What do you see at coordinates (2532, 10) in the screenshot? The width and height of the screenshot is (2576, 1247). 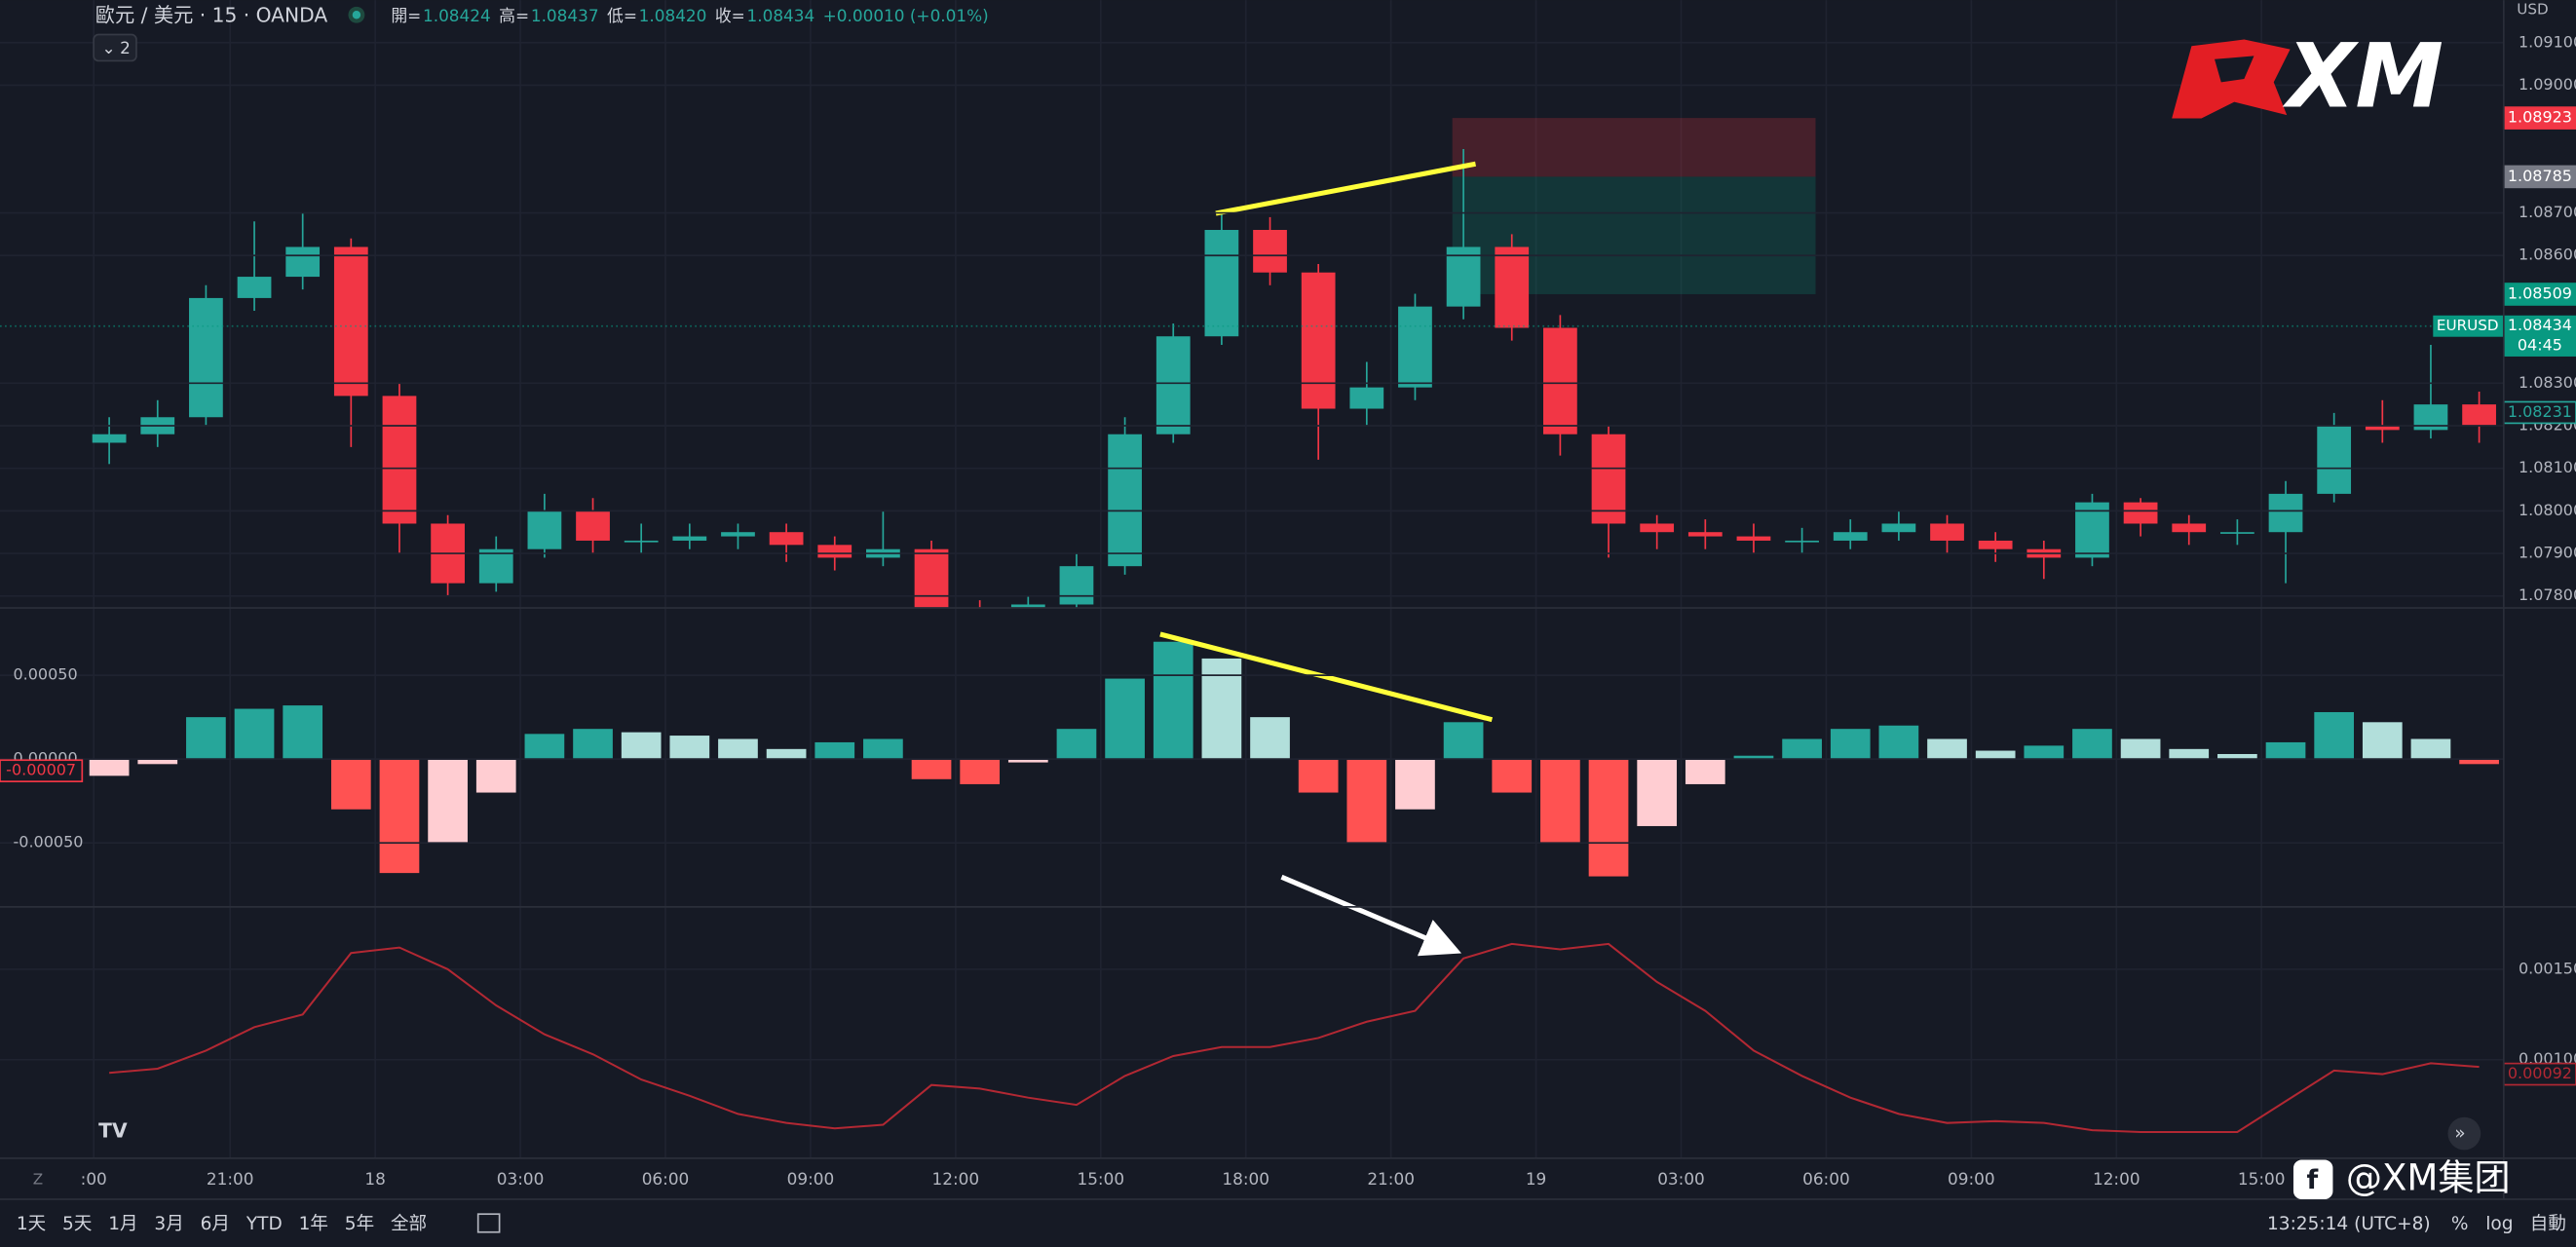 I see `currency: USD` at bounding box center [2532, 10].